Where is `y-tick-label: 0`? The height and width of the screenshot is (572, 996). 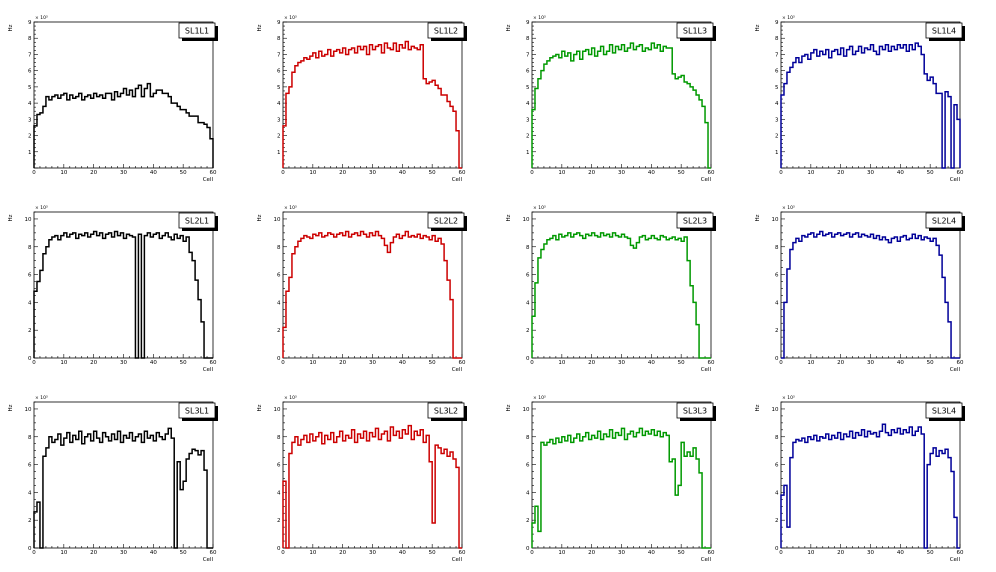 y-tick-label: 0 is located at coordinates (777, 549).